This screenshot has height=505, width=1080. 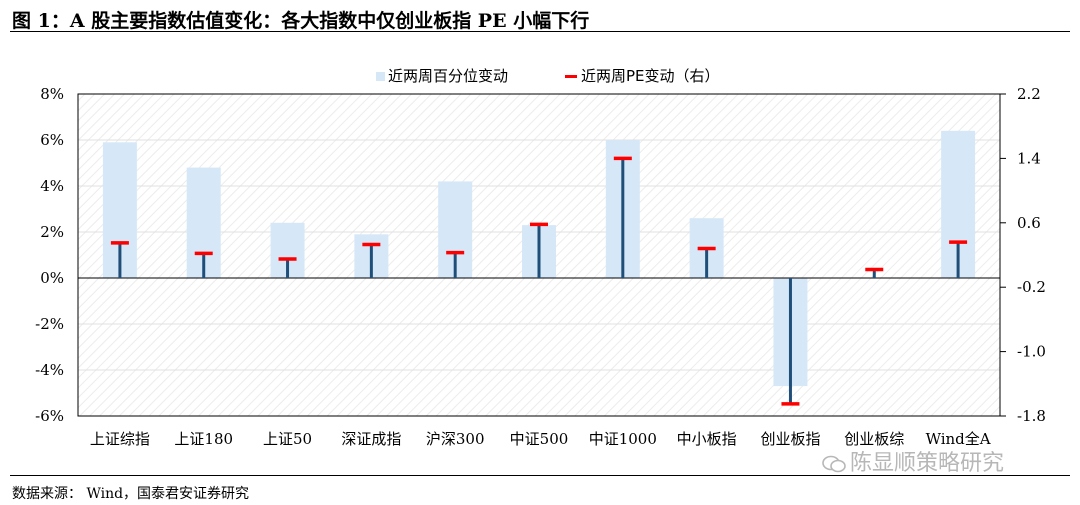 I want to click on title-rule, so click(x=540, y=31).